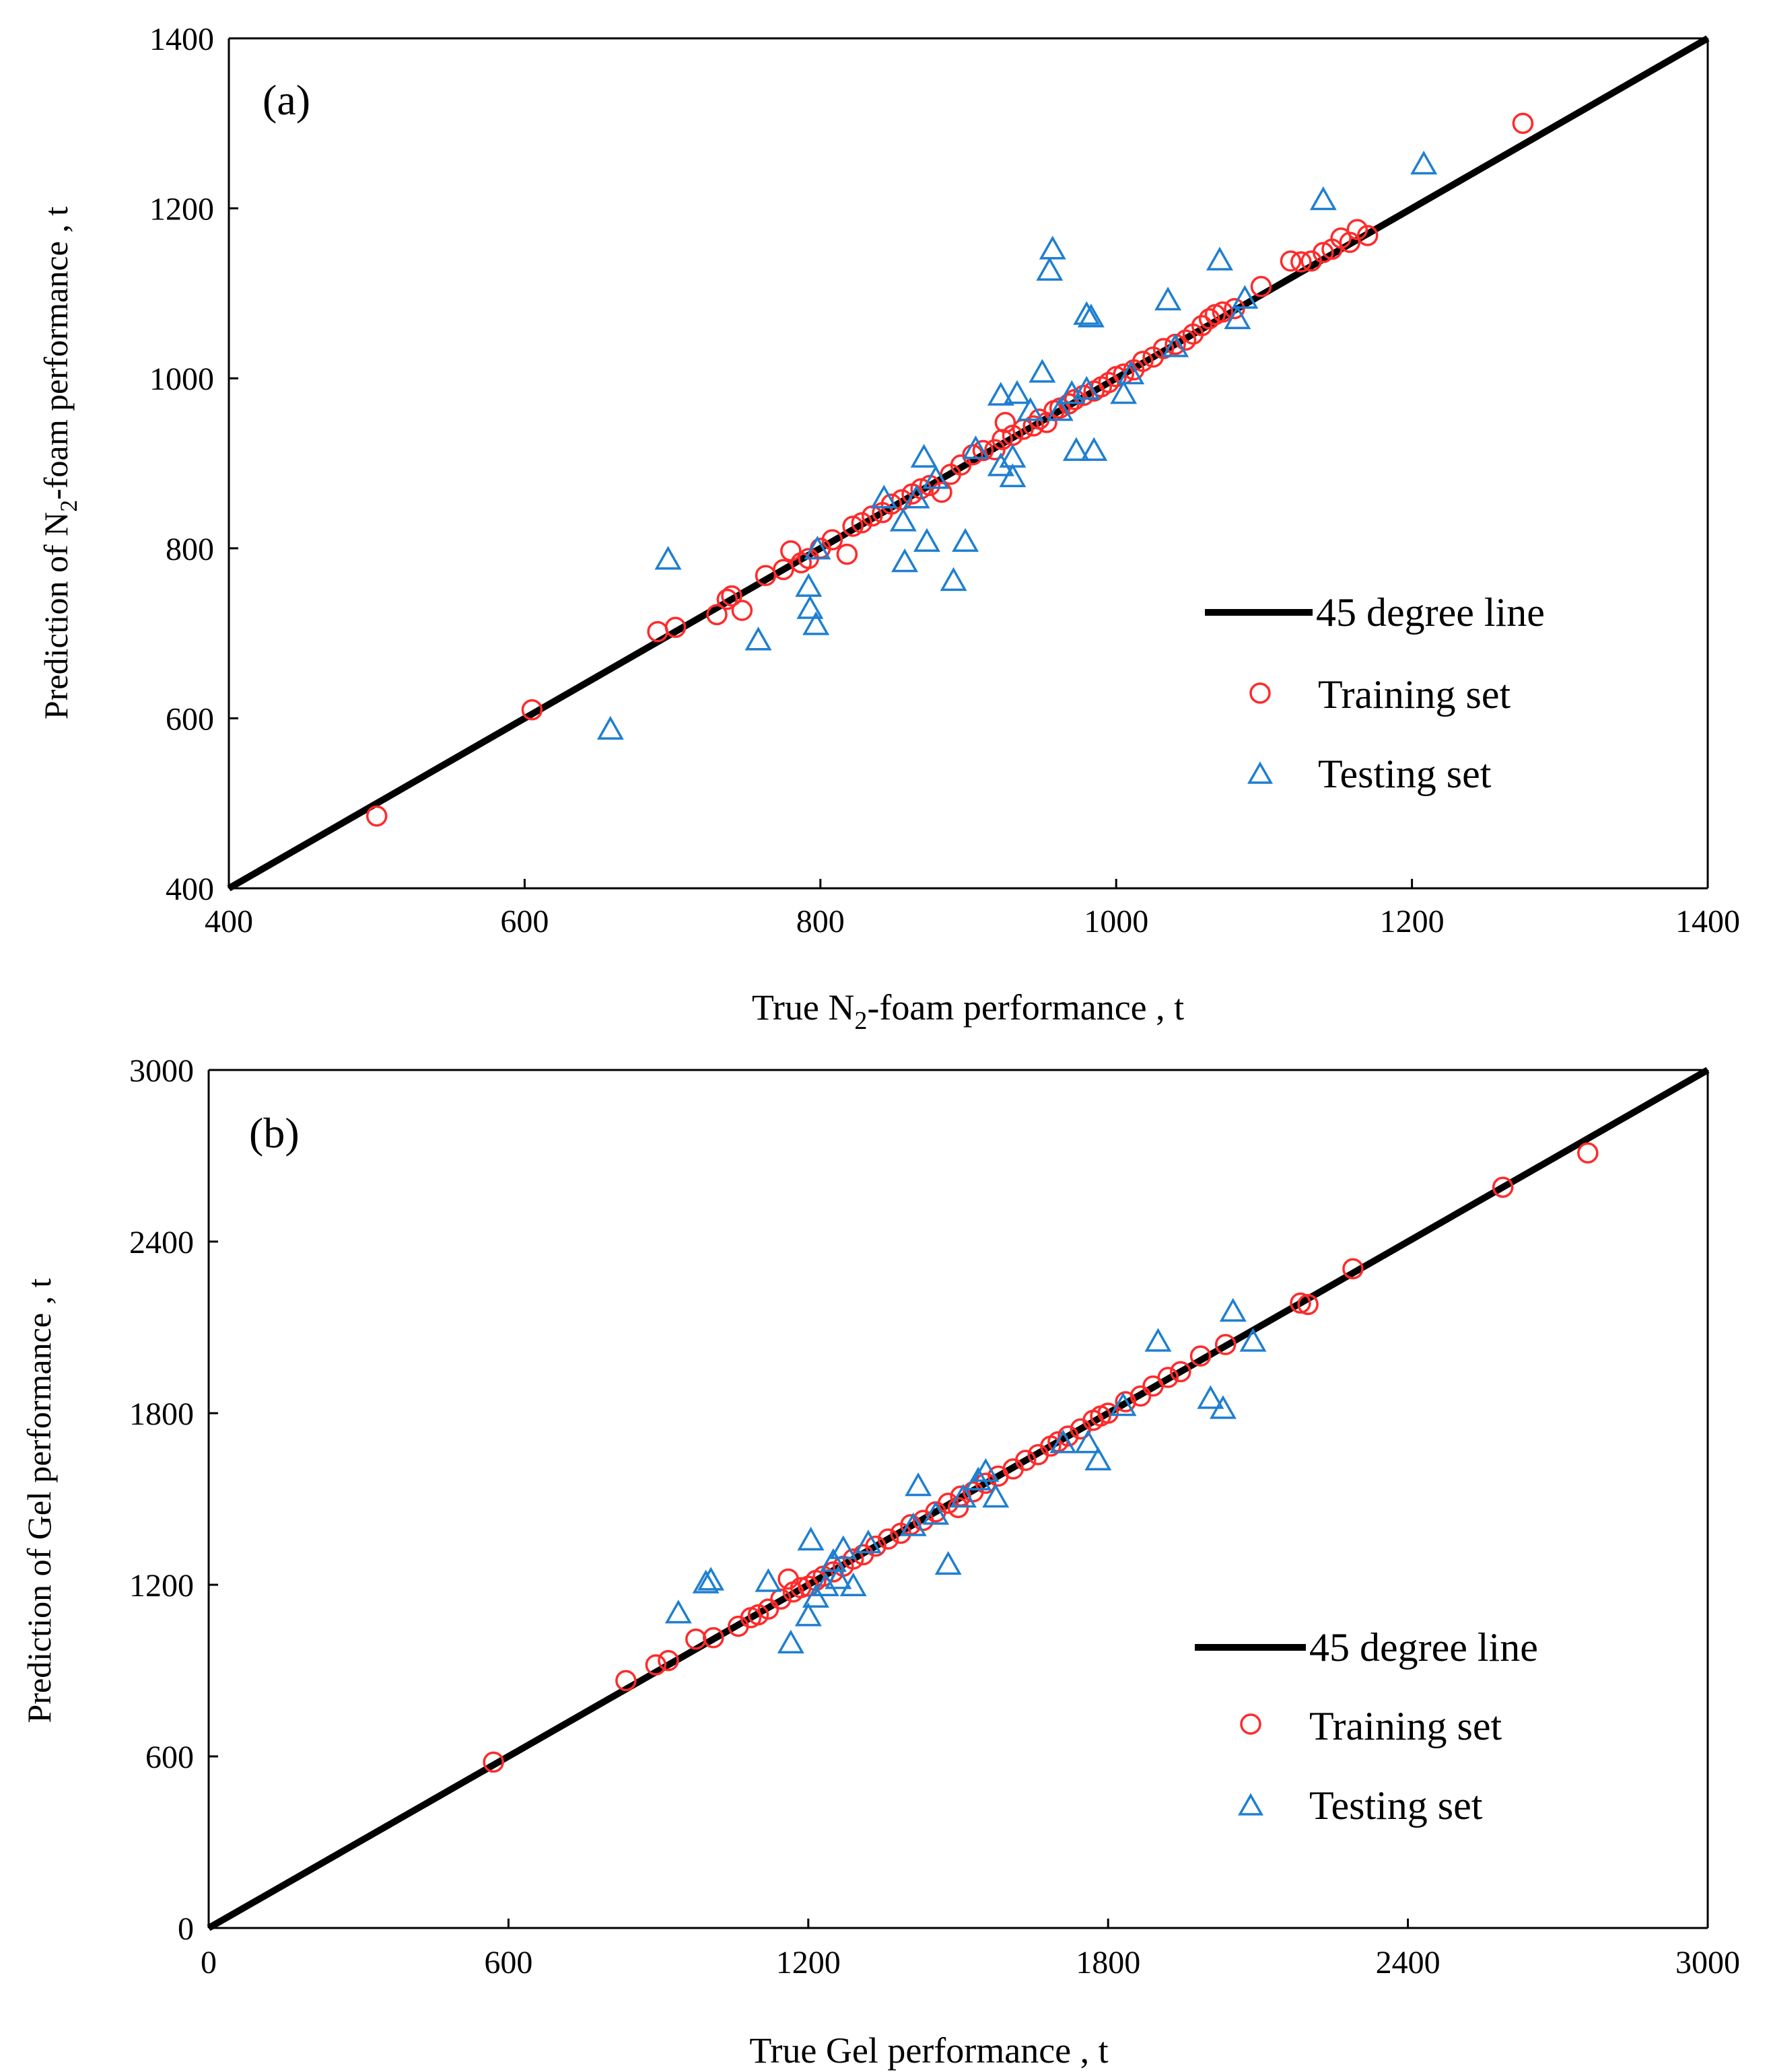  Describe the element at coordinates (929, 2051) in the screenshot. I see `panel-b-x-axis-title: True Gel performance , t` at that location.